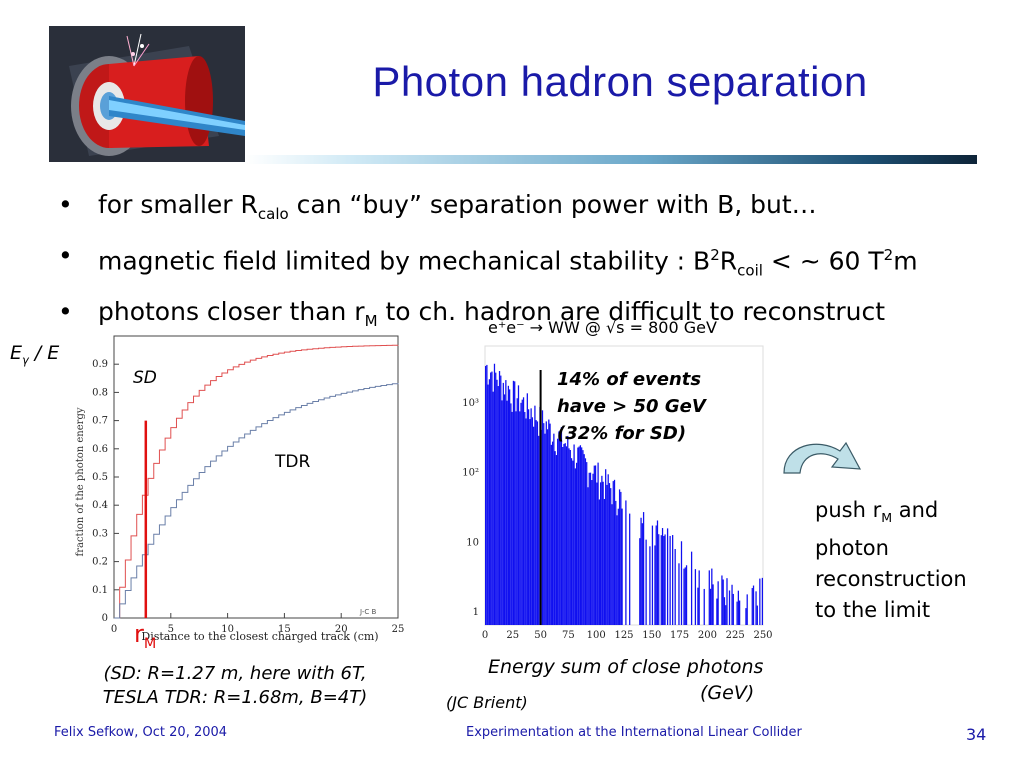 Image resolution: width=1024 pixels, height=768 pixels. I want to click on side-note-line: reconstruction, so click(891, 579).